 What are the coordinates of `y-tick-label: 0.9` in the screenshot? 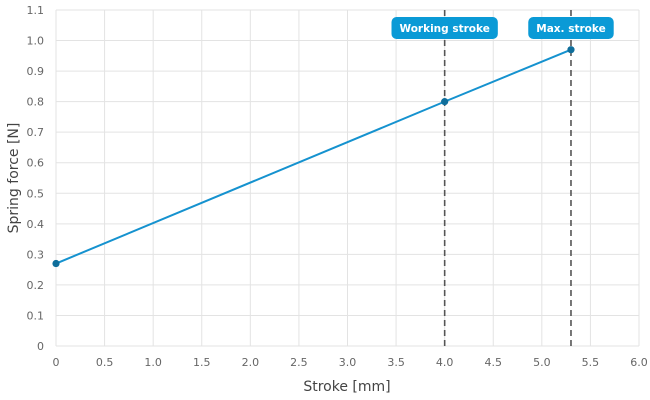 It's located at (36, 71).